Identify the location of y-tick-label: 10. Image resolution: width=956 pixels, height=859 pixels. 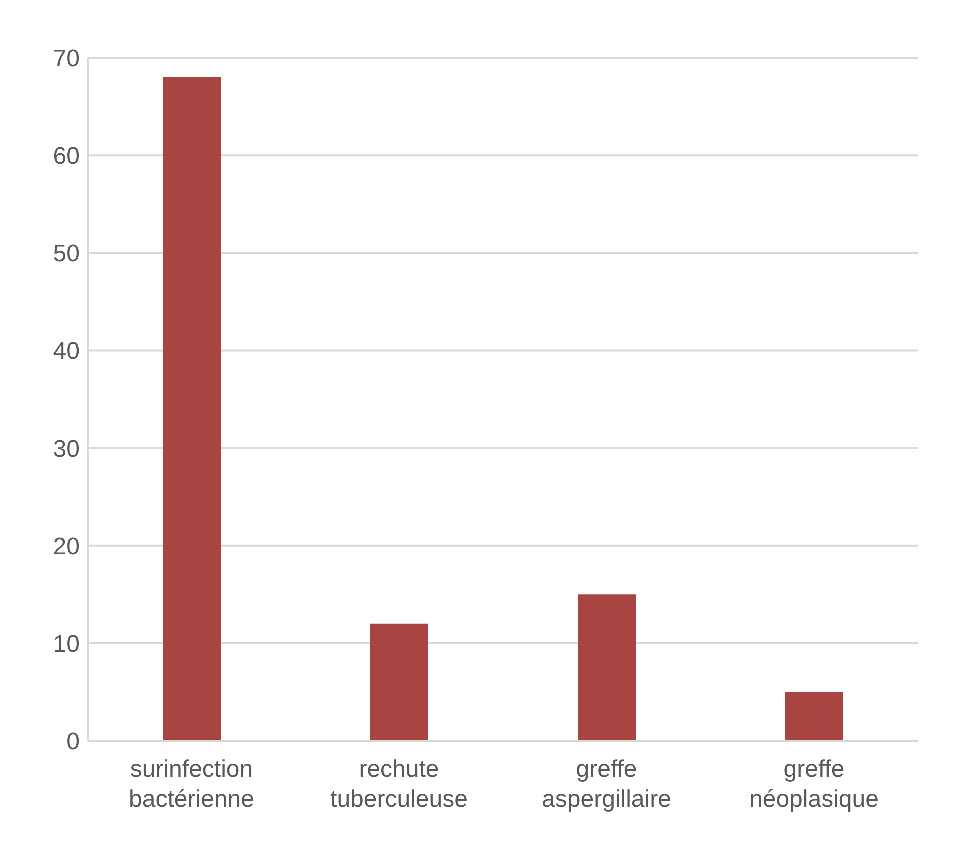
(66, 644).